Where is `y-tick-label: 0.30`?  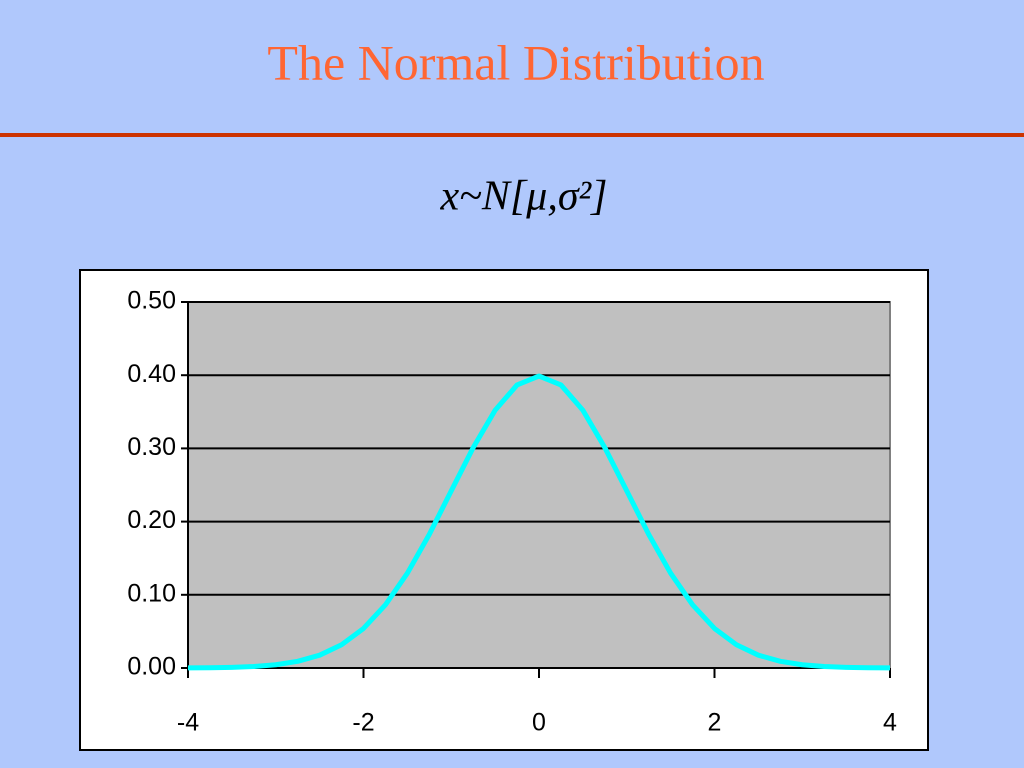 y-tick-label: 0.30 is located at coordinates (151, 447).